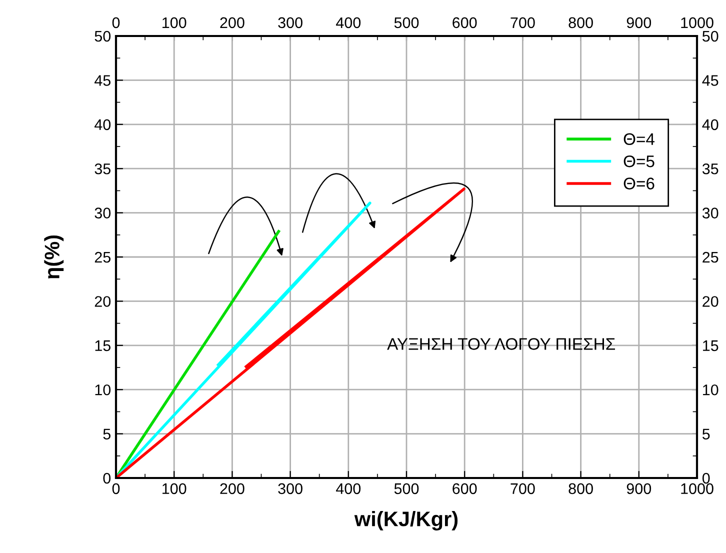  What do you see at coordinates (710, 124) in the screenshot?
I see `y2-tick-label: 40` at bounding box center [710, 124].